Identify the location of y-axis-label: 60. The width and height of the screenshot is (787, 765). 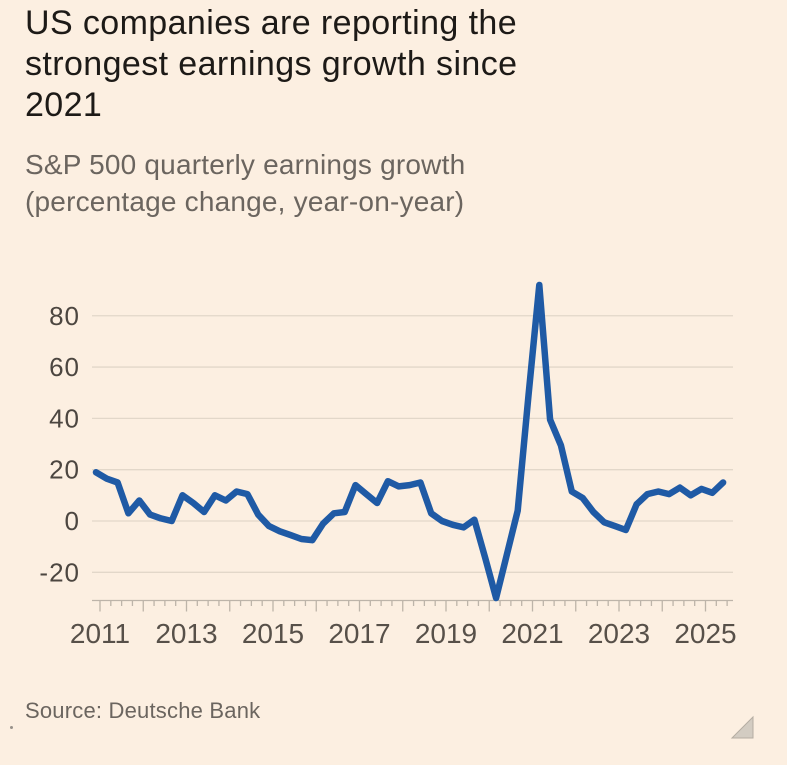
(64, 367).